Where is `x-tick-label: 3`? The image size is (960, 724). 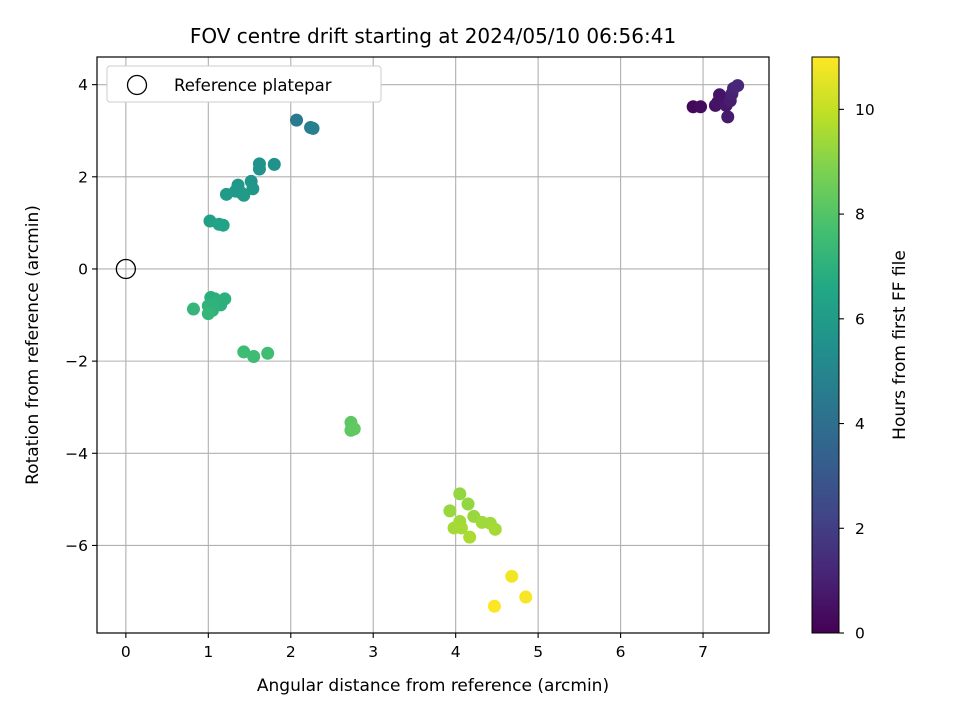 x-tick-label: 3 is located at coordinates (373, 652).